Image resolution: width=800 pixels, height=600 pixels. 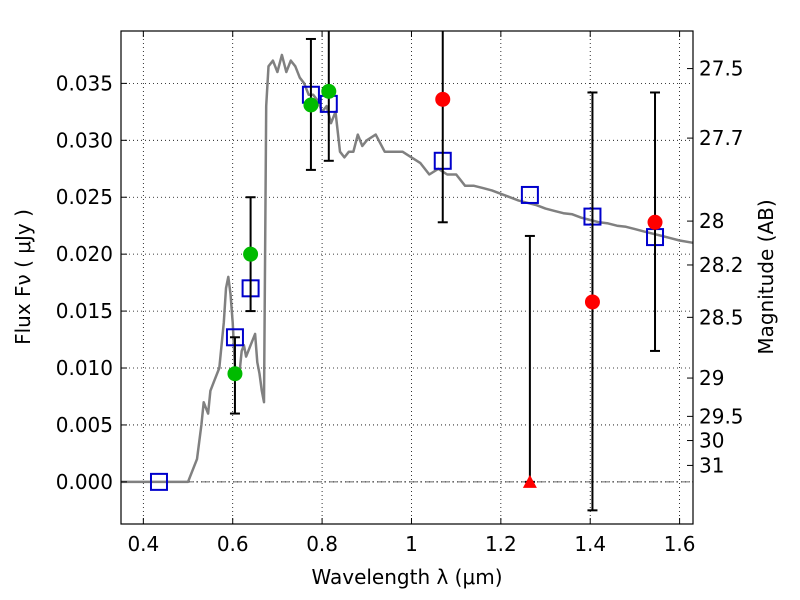 What do you see at coordinates (84, 83) in the screenshot?
I see `y-tick-label: 0.035` at bounding box center [84, 83].